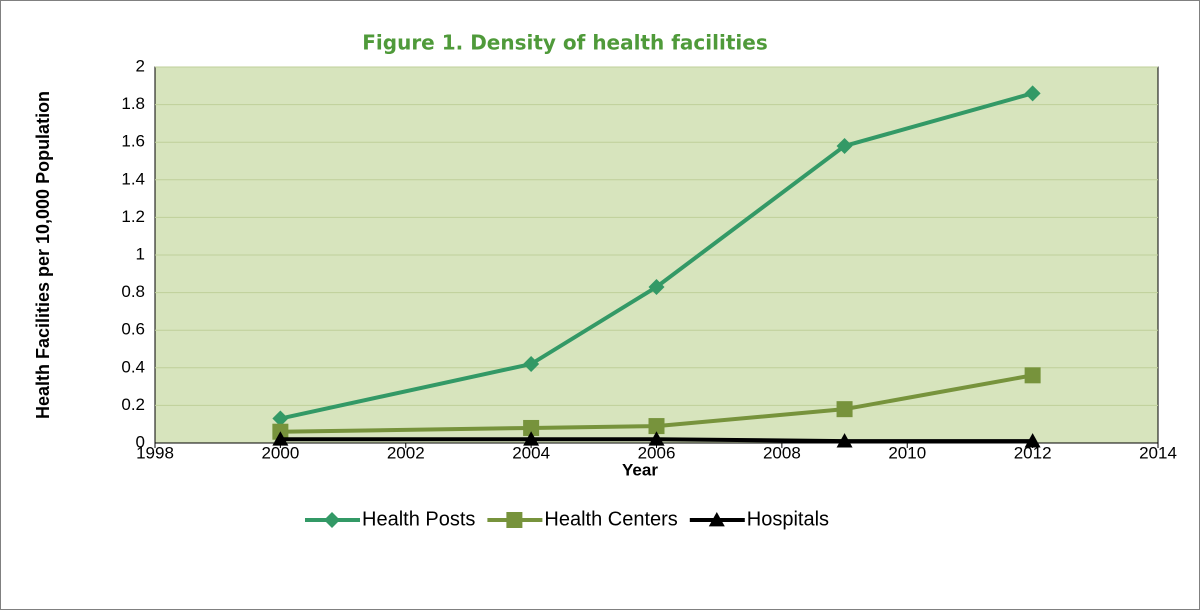  What do you see at coordinates (140, 65) in the screenshot?
I see `y-tick-label: 2` at bounding box center [140, 65].